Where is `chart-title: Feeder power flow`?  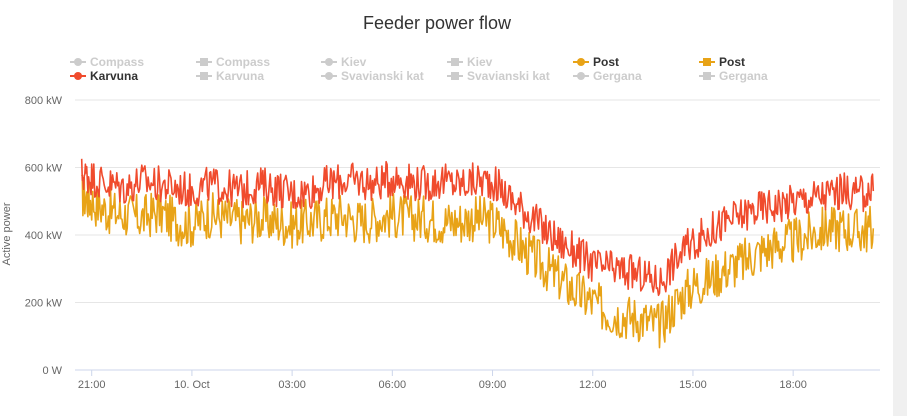
chart-title: Feeder power flow is located at coordinates (437, 23).